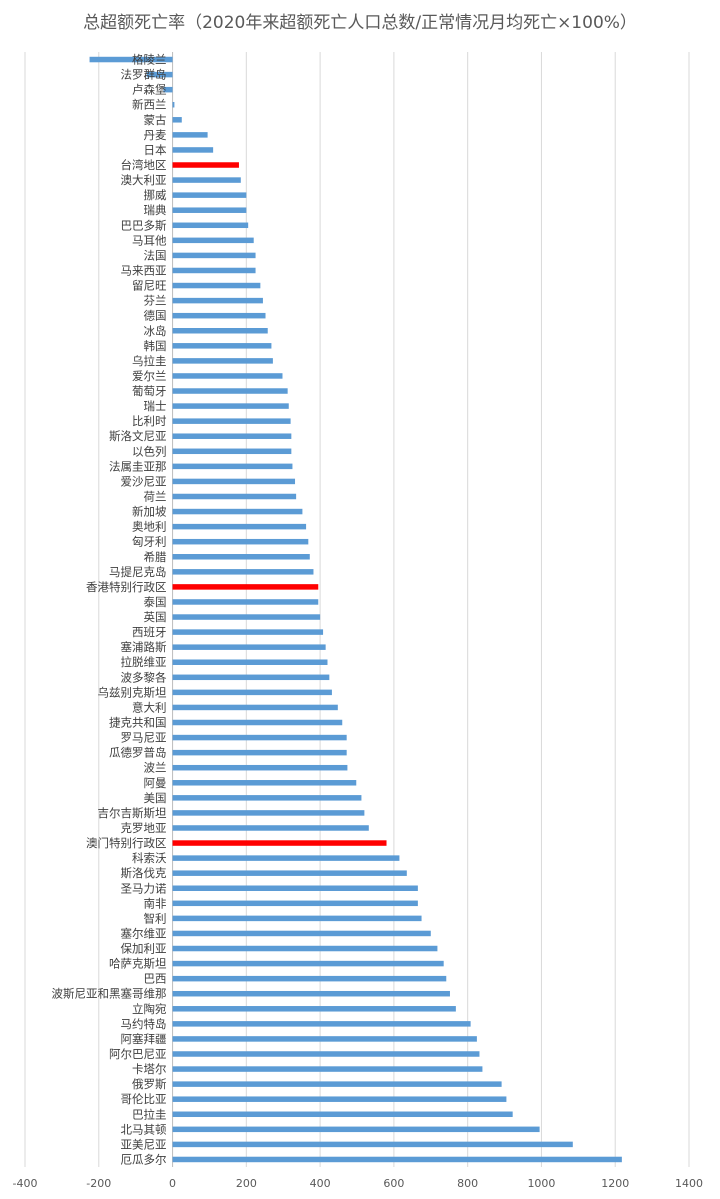  Describe the element at coordinates (144, 873) in the screenshot. I see `category-label: 斯洛伐克` at that location.